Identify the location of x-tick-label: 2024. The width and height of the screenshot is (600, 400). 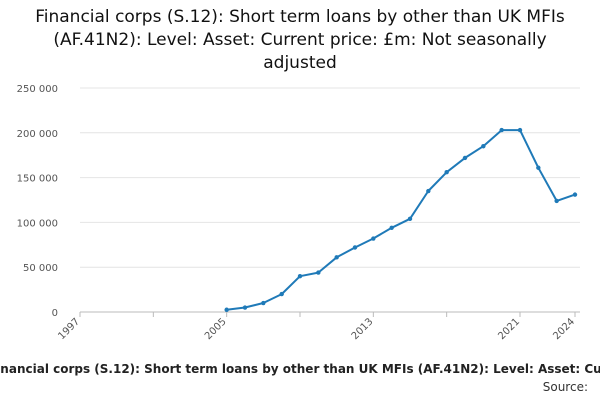
(564, 329).